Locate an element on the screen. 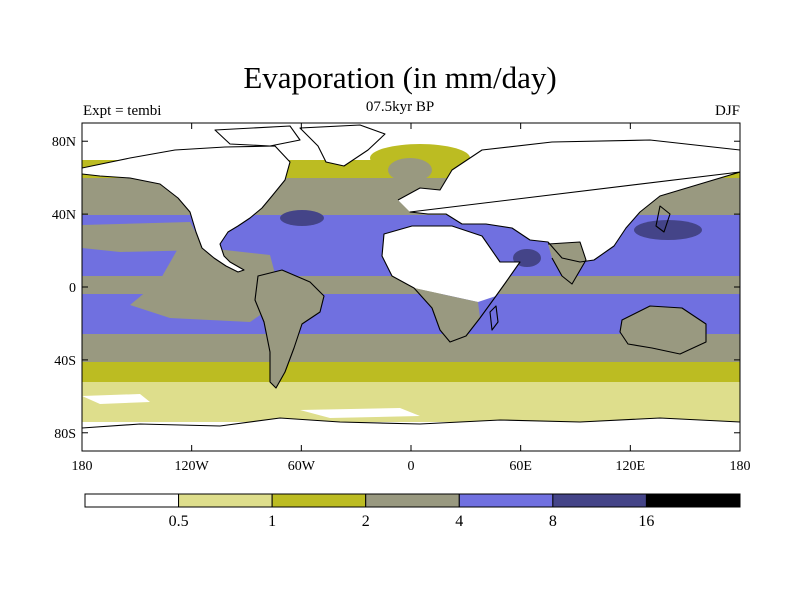 This screenshot has width=800, height=600. zone-pacific-gray-north is located at coordinates (143, 237).